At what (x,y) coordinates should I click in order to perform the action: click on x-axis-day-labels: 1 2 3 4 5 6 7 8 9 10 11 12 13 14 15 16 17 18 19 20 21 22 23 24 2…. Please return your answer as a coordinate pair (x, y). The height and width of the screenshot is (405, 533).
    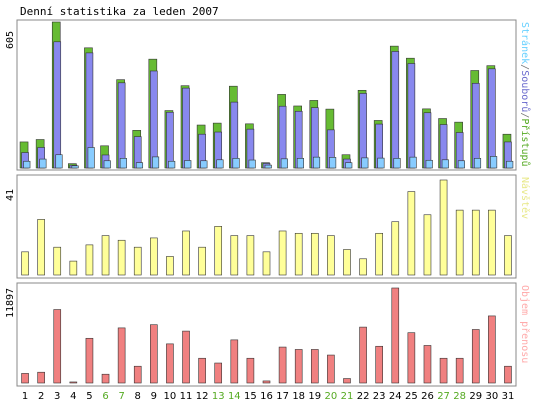
    Looking at the image, I should click on (268, 396).